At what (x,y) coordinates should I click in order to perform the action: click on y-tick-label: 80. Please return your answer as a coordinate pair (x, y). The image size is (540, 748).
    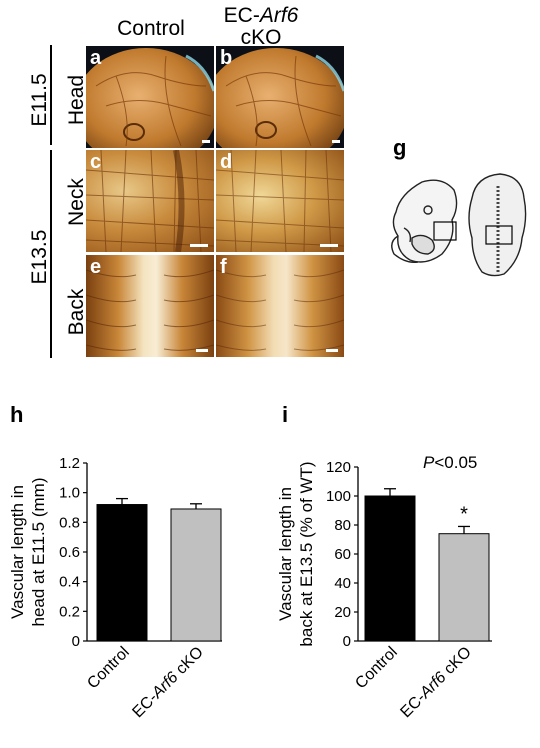
    Looking at the image, I should click on (342, 525).